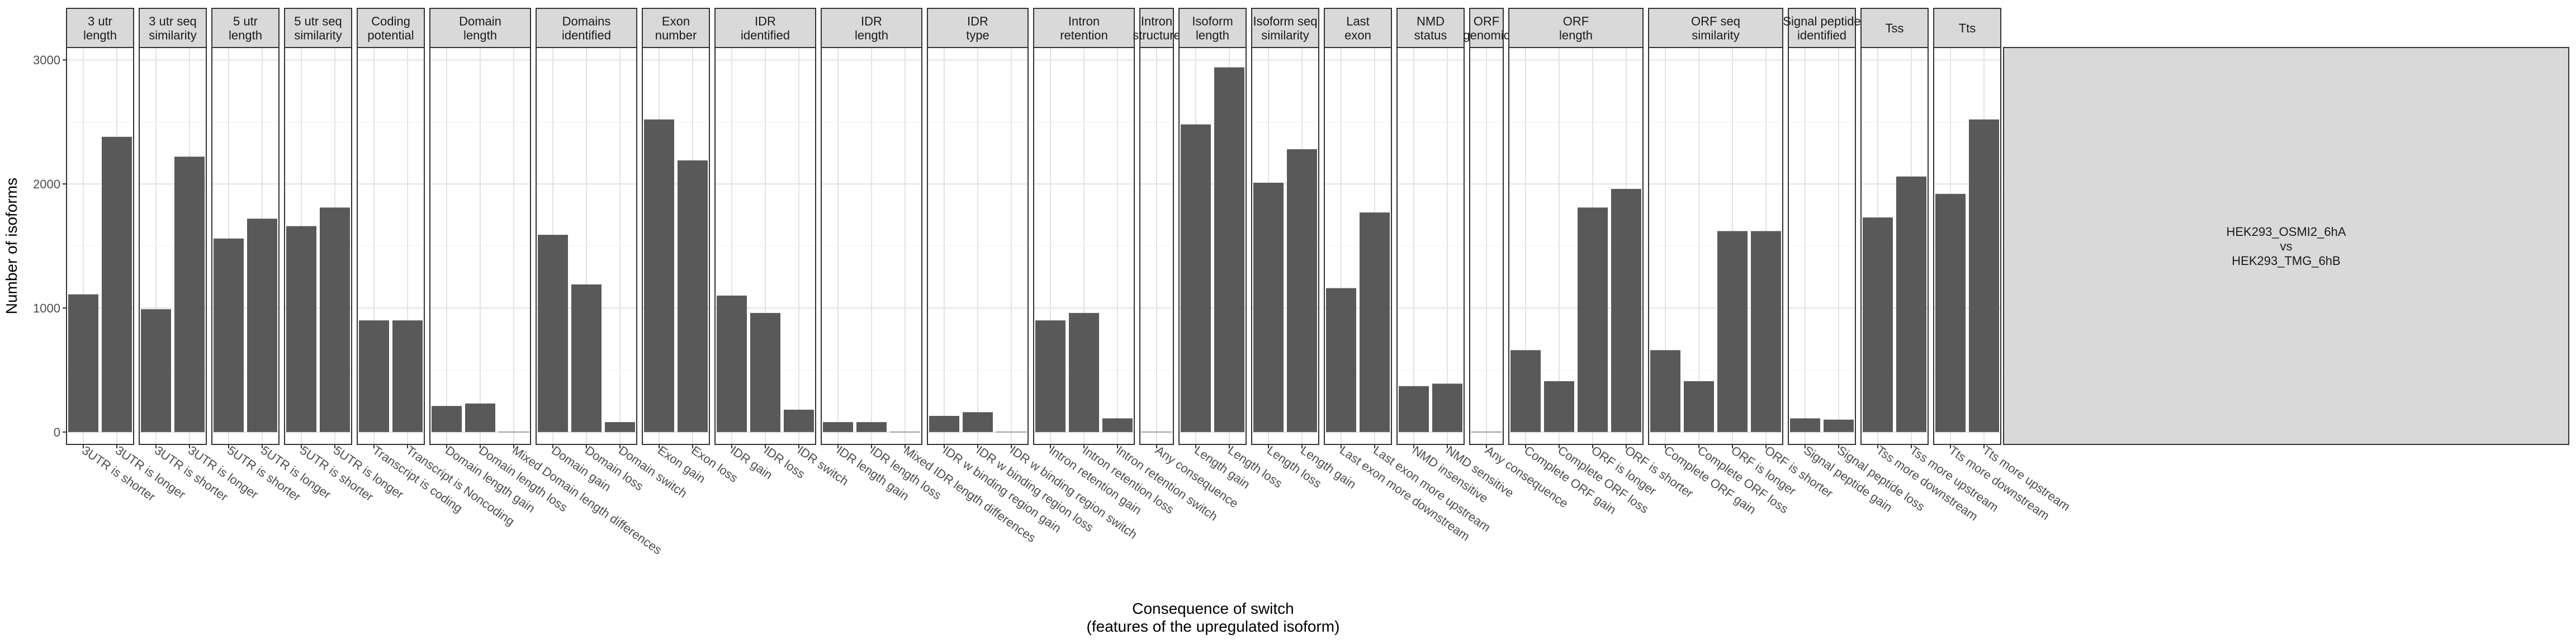 The image size is (2576, 644). I want to click on row-strip-label: vs, so click(2286, 246).